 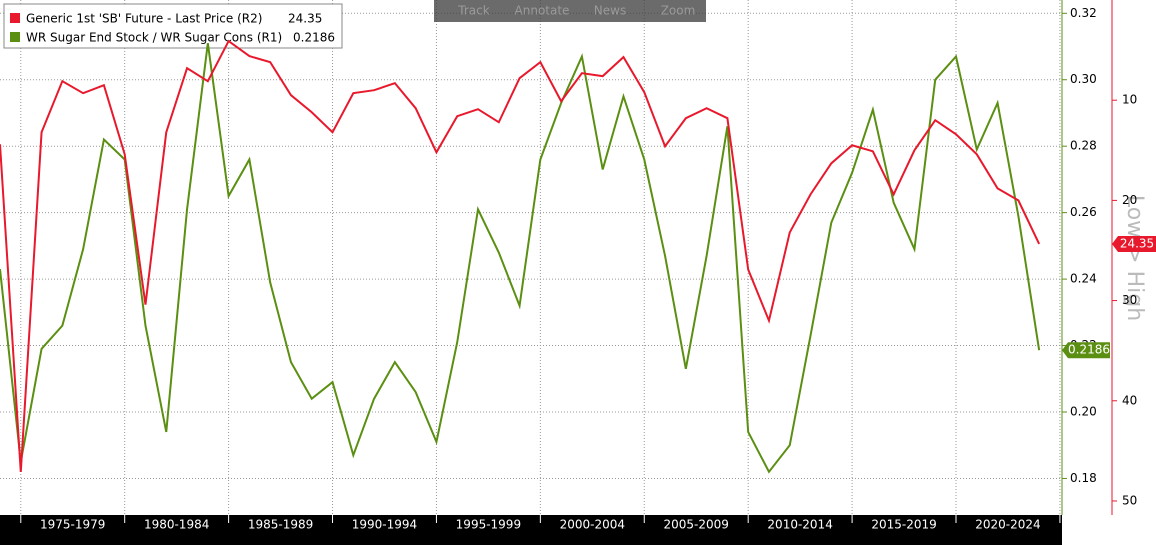 What do you see at coordinates (542, 11) in the screenshot?
I see `toolbar-button: Annotate` at bounding box center [542, 11].